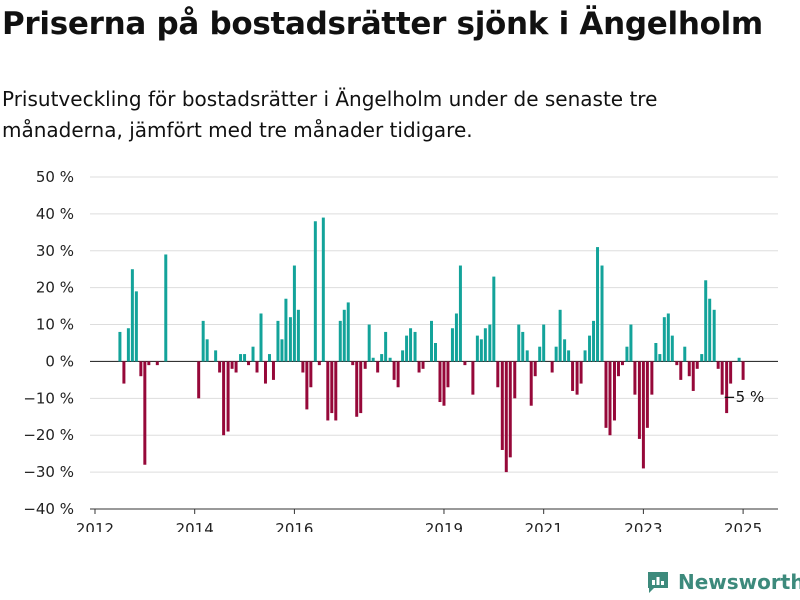 Image resolution: width=800 pixels, height=600 pixels. Describe the element at coordinates (55, 214) in the screenshot. I see `y-tick-label: 40 %` at that location.